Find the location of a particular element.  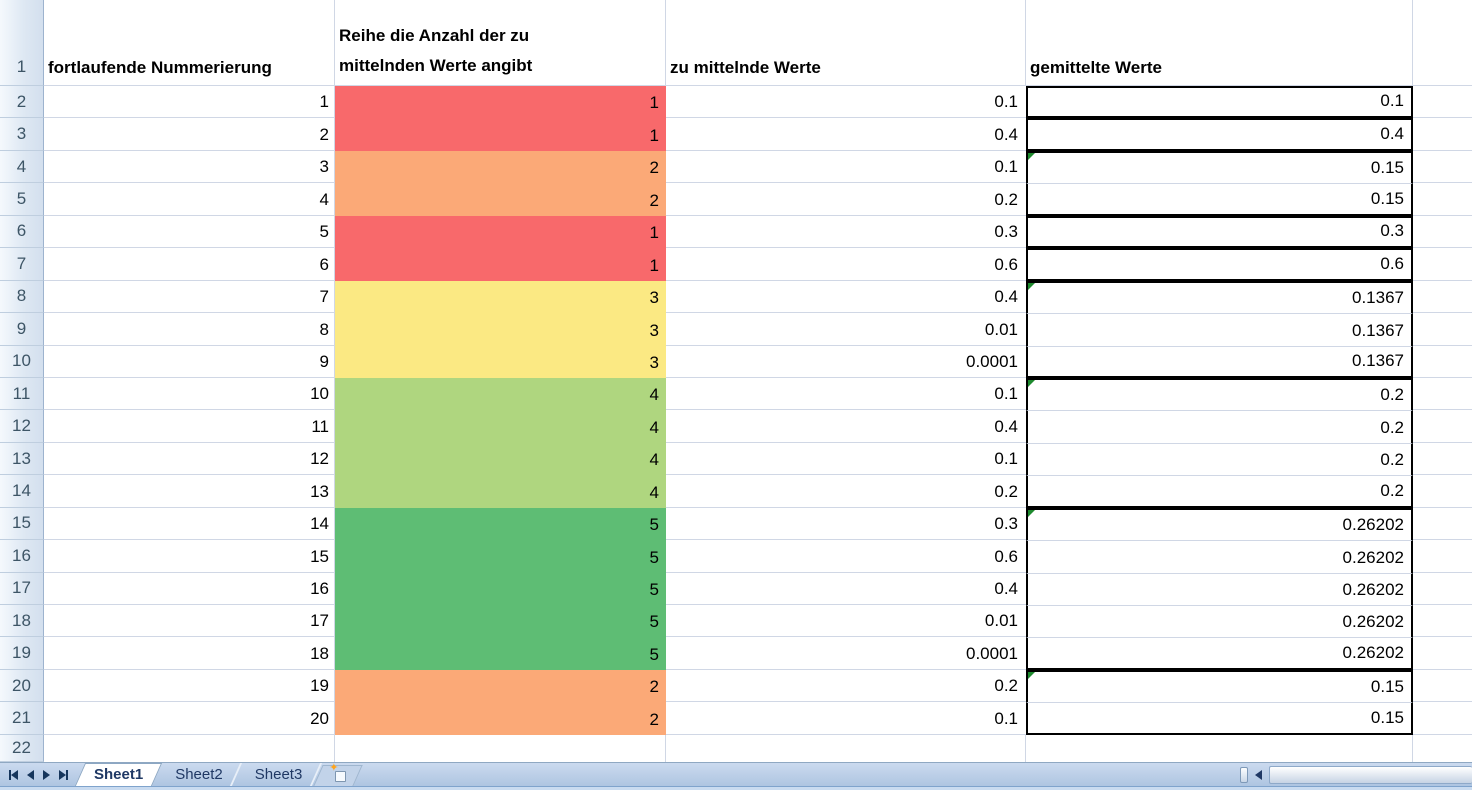

cell-A9: 8 is located at coordinates (189, 329).